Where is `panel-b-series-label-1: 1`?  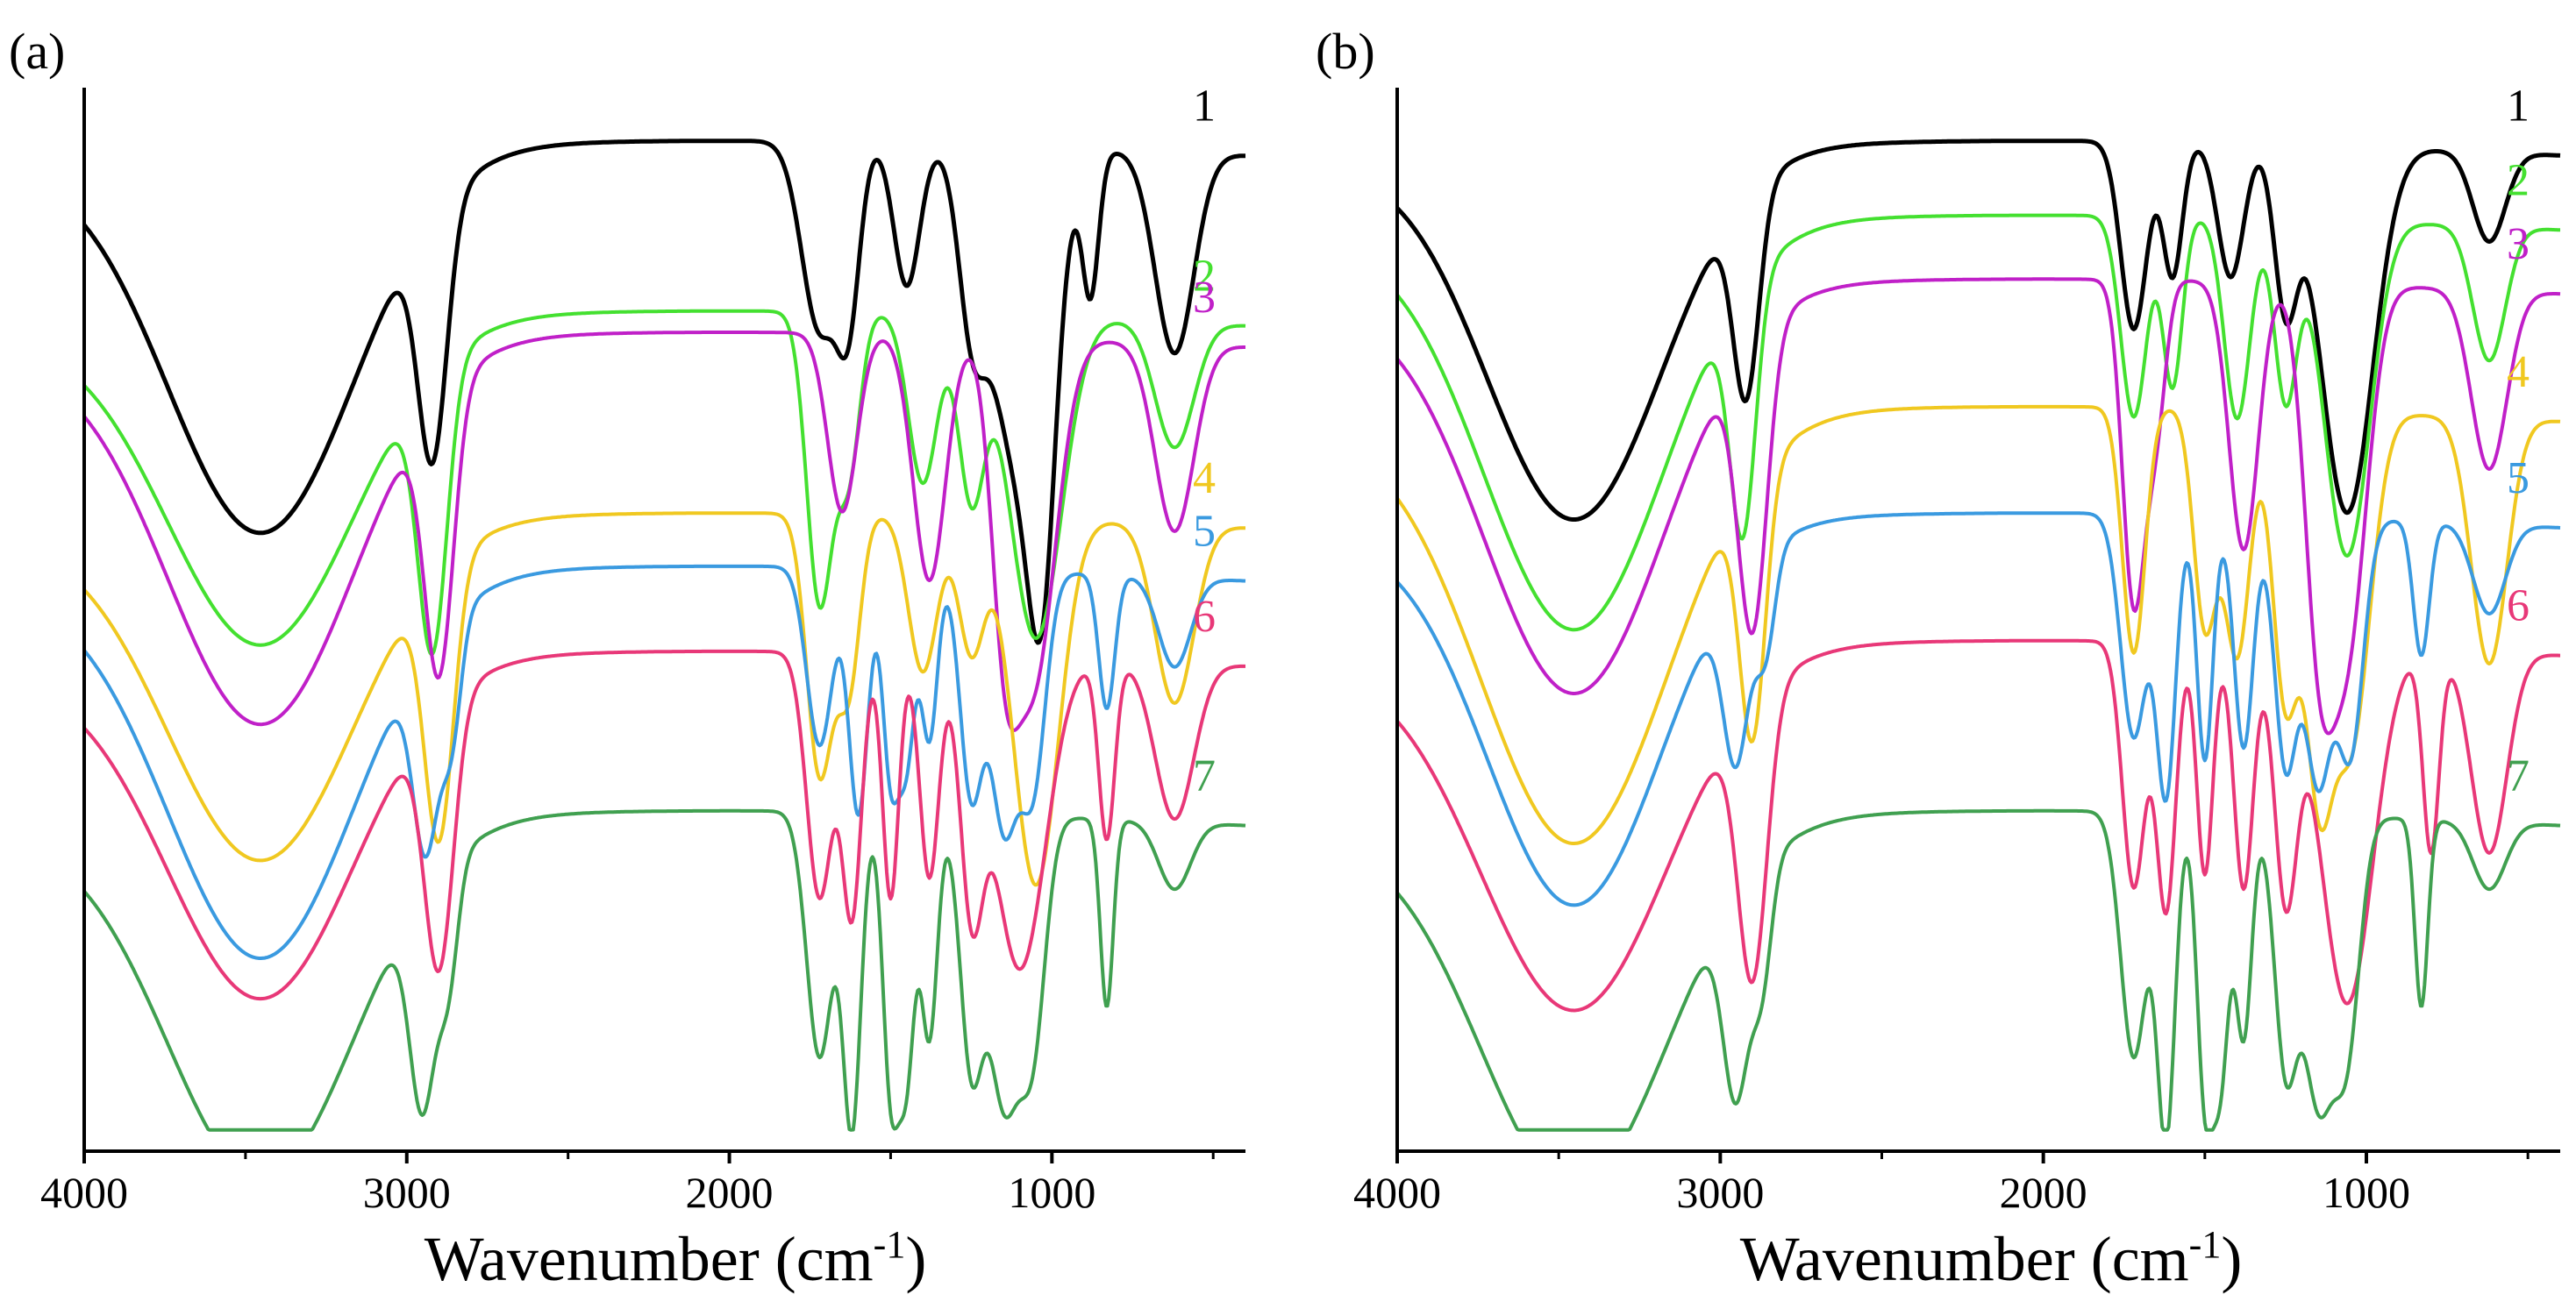
panel-b-series-label-1: 1 is located at coordinates (2519, 106).